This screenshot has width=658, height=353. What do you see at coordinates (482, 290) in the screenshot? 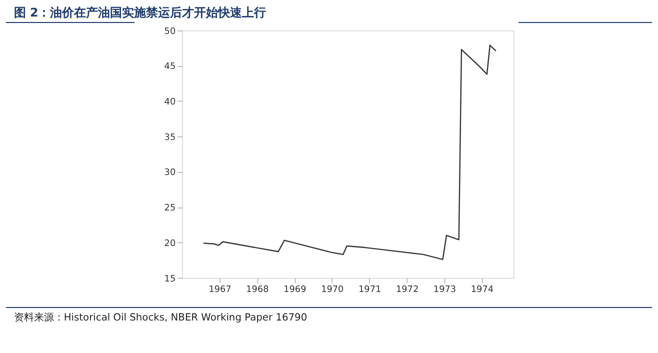
I see `x-tick-label: 1974` at bounding box center [482, 290].